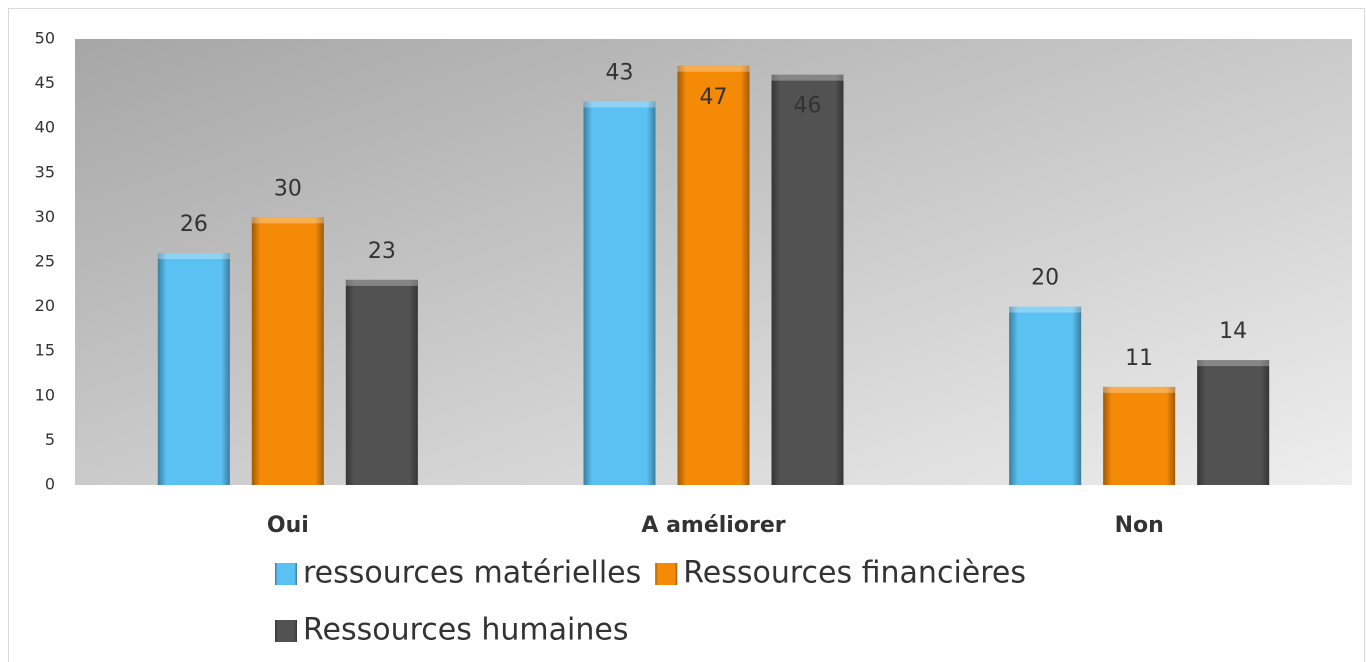  I want to click on data-label: 46, so click(808, 106).